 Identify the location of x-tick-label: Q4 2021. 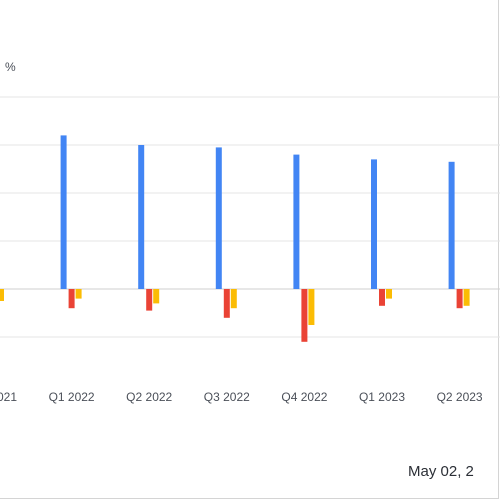
(8, 397).